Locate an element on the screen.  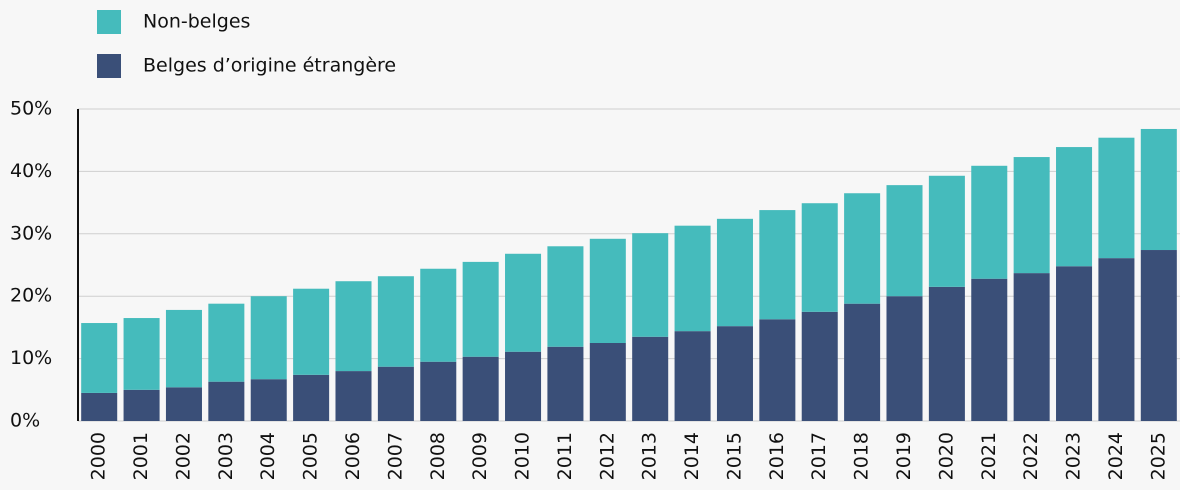
x-tick-label: 2021 is located at coordinates (989, 456).